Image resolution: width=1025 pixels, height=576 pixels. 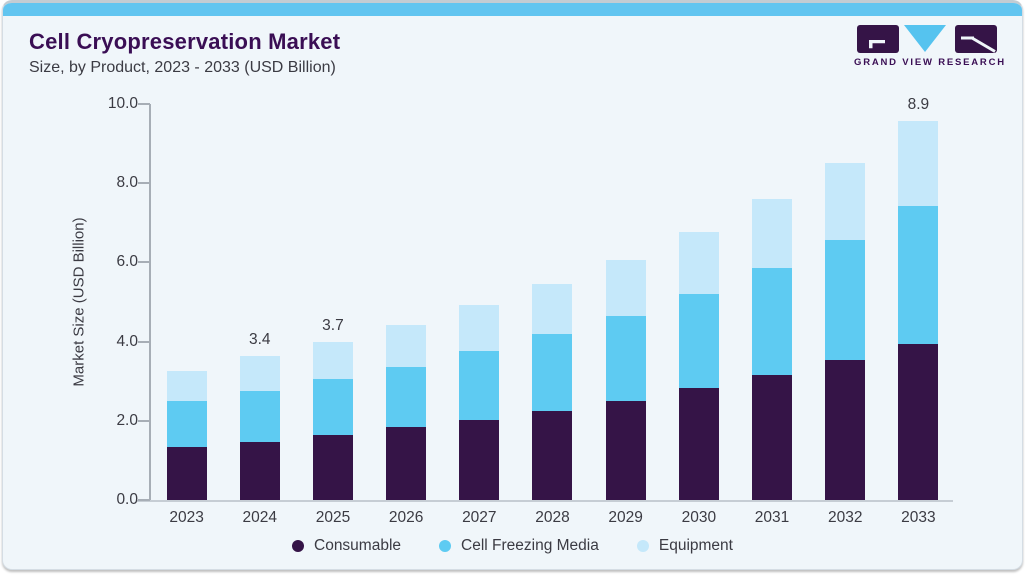 I want to click on legend-label: Cell Freezing Media, so click(x=530, y=545).